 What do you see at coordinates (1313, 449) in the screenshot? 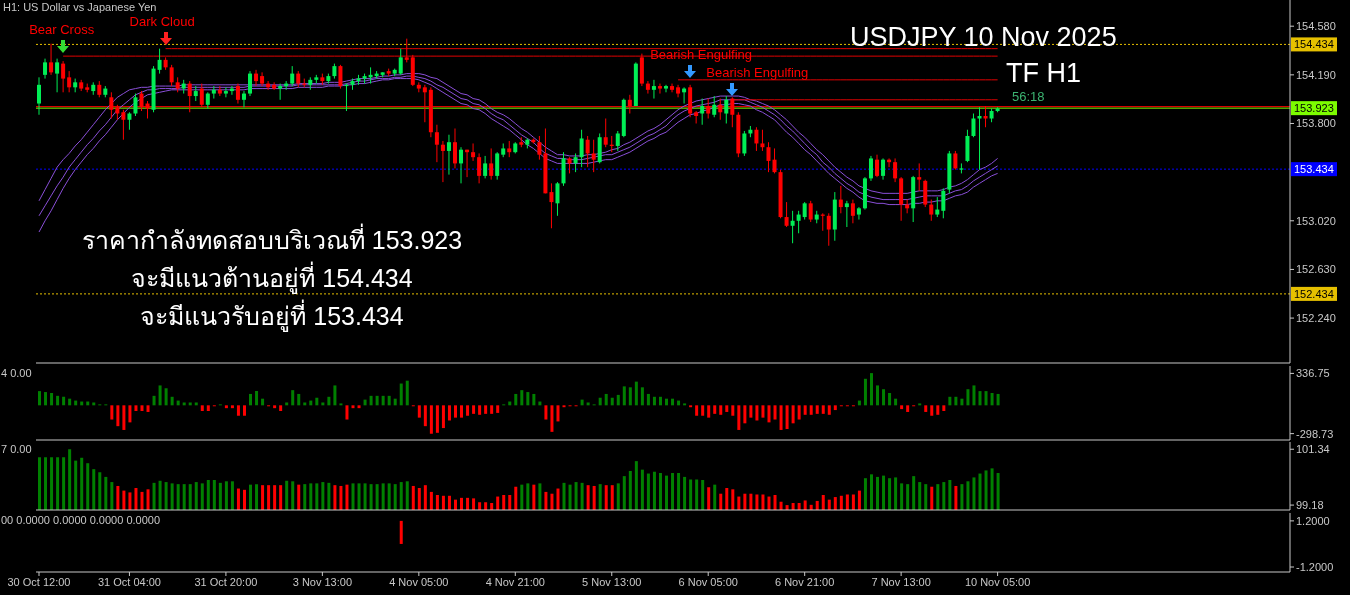
I see `y-tick-label: 101.34` at bounding box center [1313, 449].